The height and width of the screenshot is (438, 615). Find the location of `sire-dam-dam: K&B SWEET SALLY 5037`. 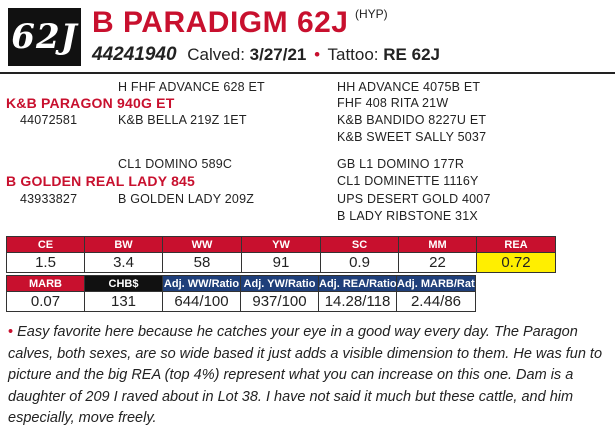

sire-dam-dam: K&B SWEET SALLY 5037 is located at coordinates (412, 137).